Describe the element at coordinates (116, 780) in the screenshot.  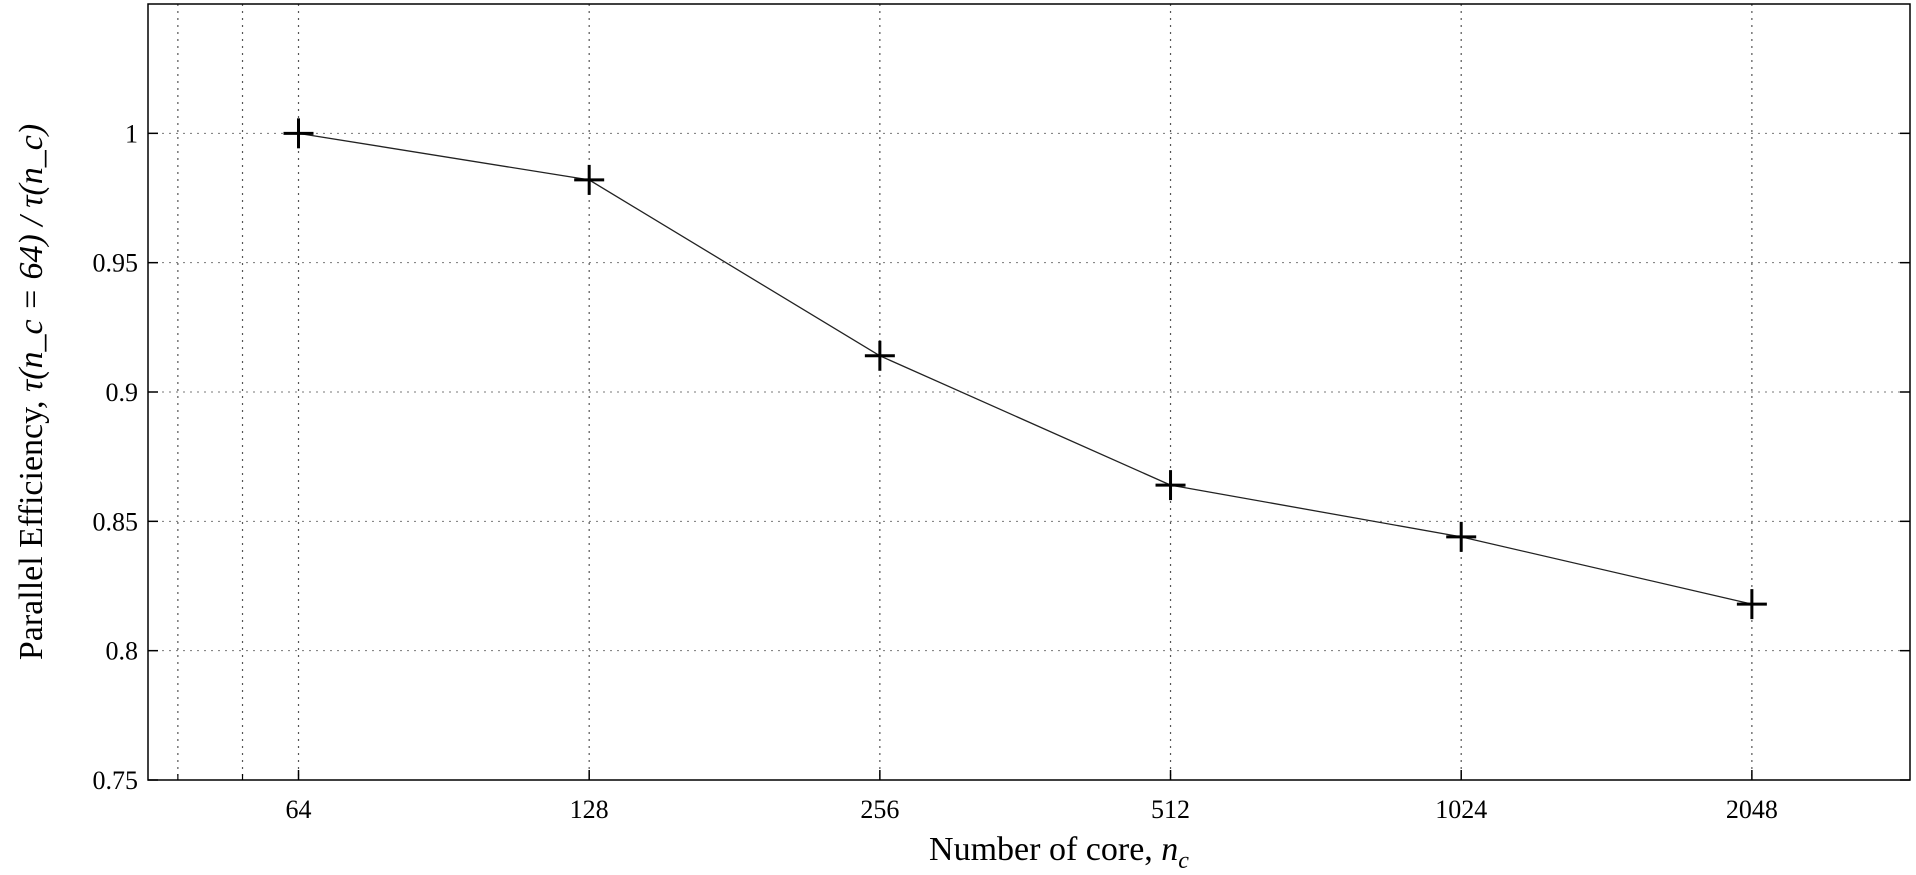
I see `y-tick-label: 0.75` at that location.